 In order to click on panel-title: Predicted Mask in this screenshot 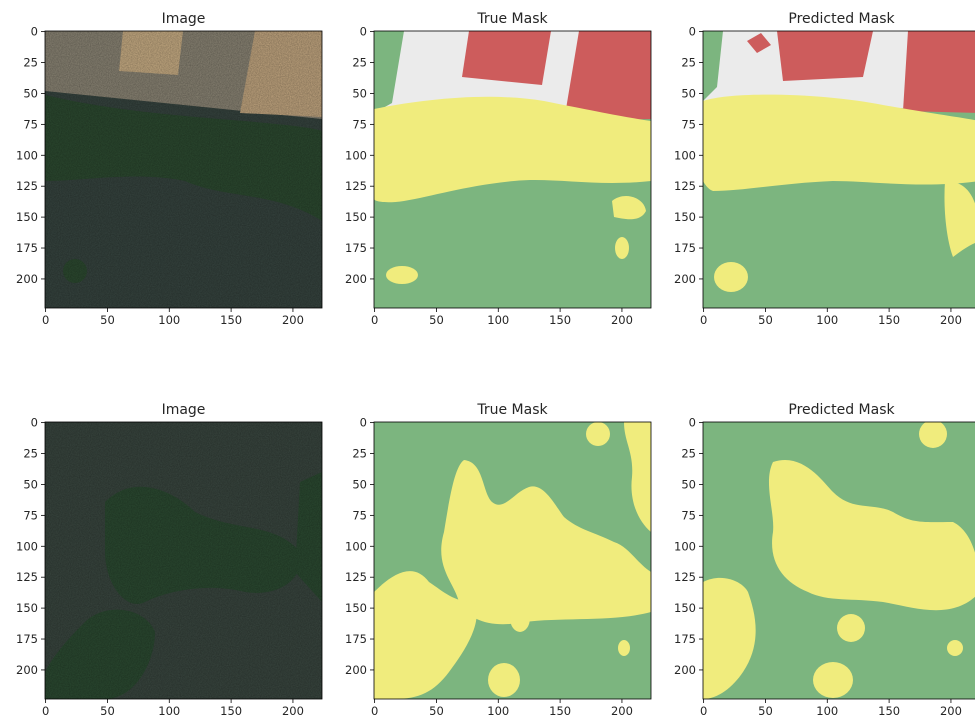, I will do `click(841, 410)`.